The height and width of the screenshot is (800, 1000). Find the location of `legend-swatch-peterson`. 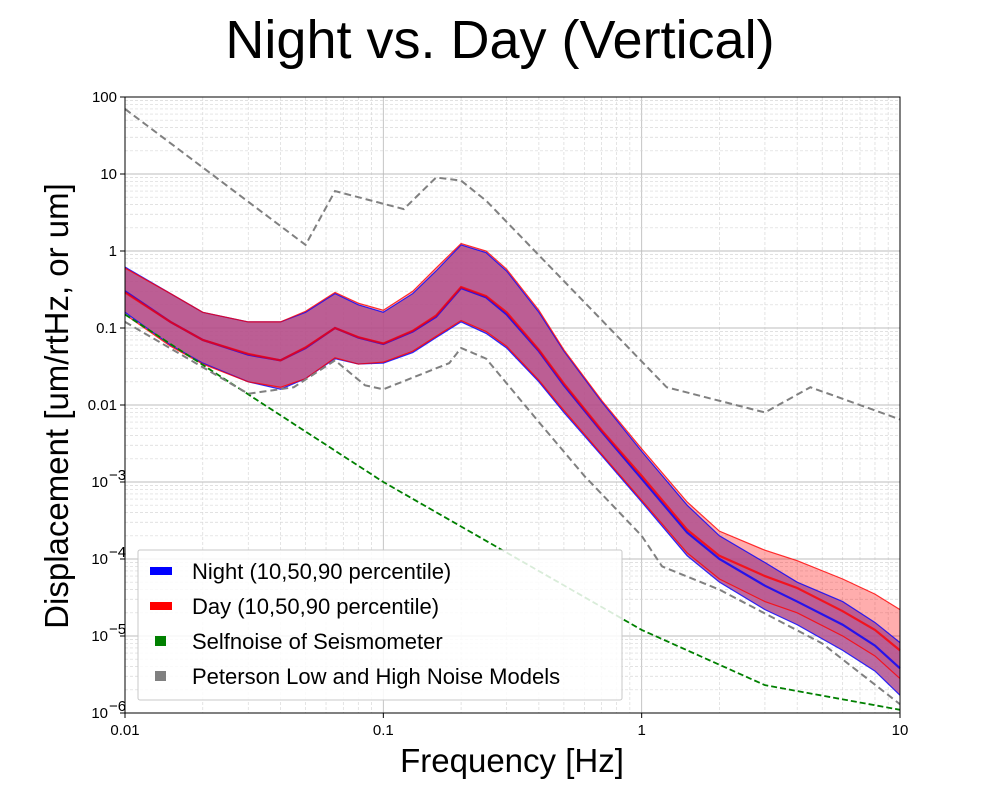

legend-swatch-peterson is located at coordinates (160, 676).